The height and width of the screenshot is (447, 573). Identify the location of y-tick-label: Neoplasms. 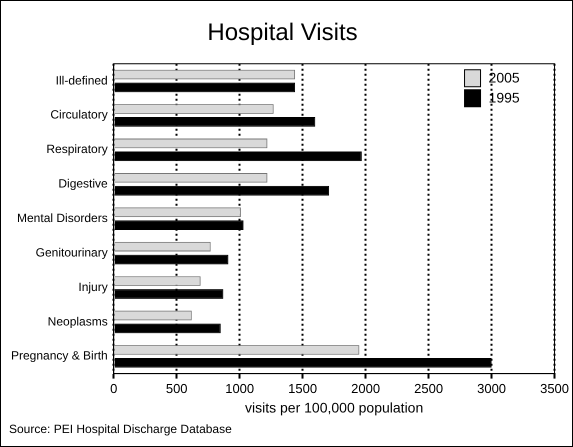
(78, 321).